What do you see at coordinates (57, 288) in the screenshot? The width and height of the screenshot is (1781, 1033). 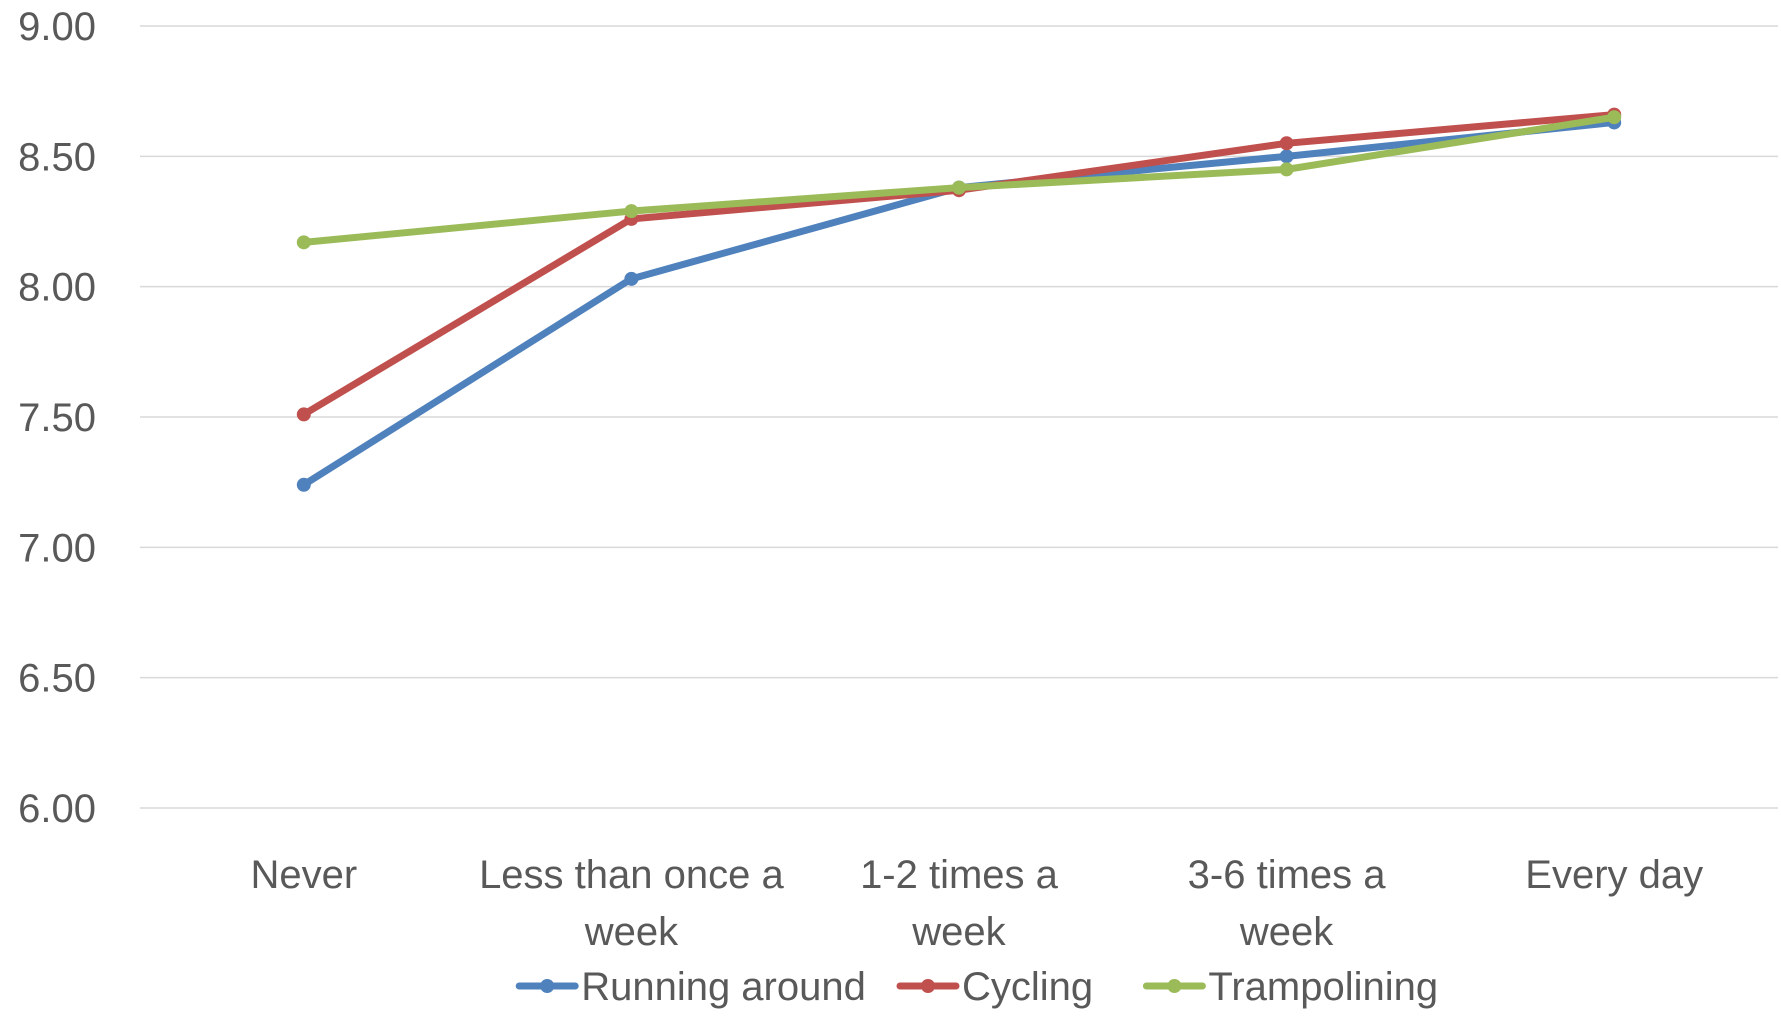 I see `y-tick-label: 8.00` at bounding box center [57, 288].